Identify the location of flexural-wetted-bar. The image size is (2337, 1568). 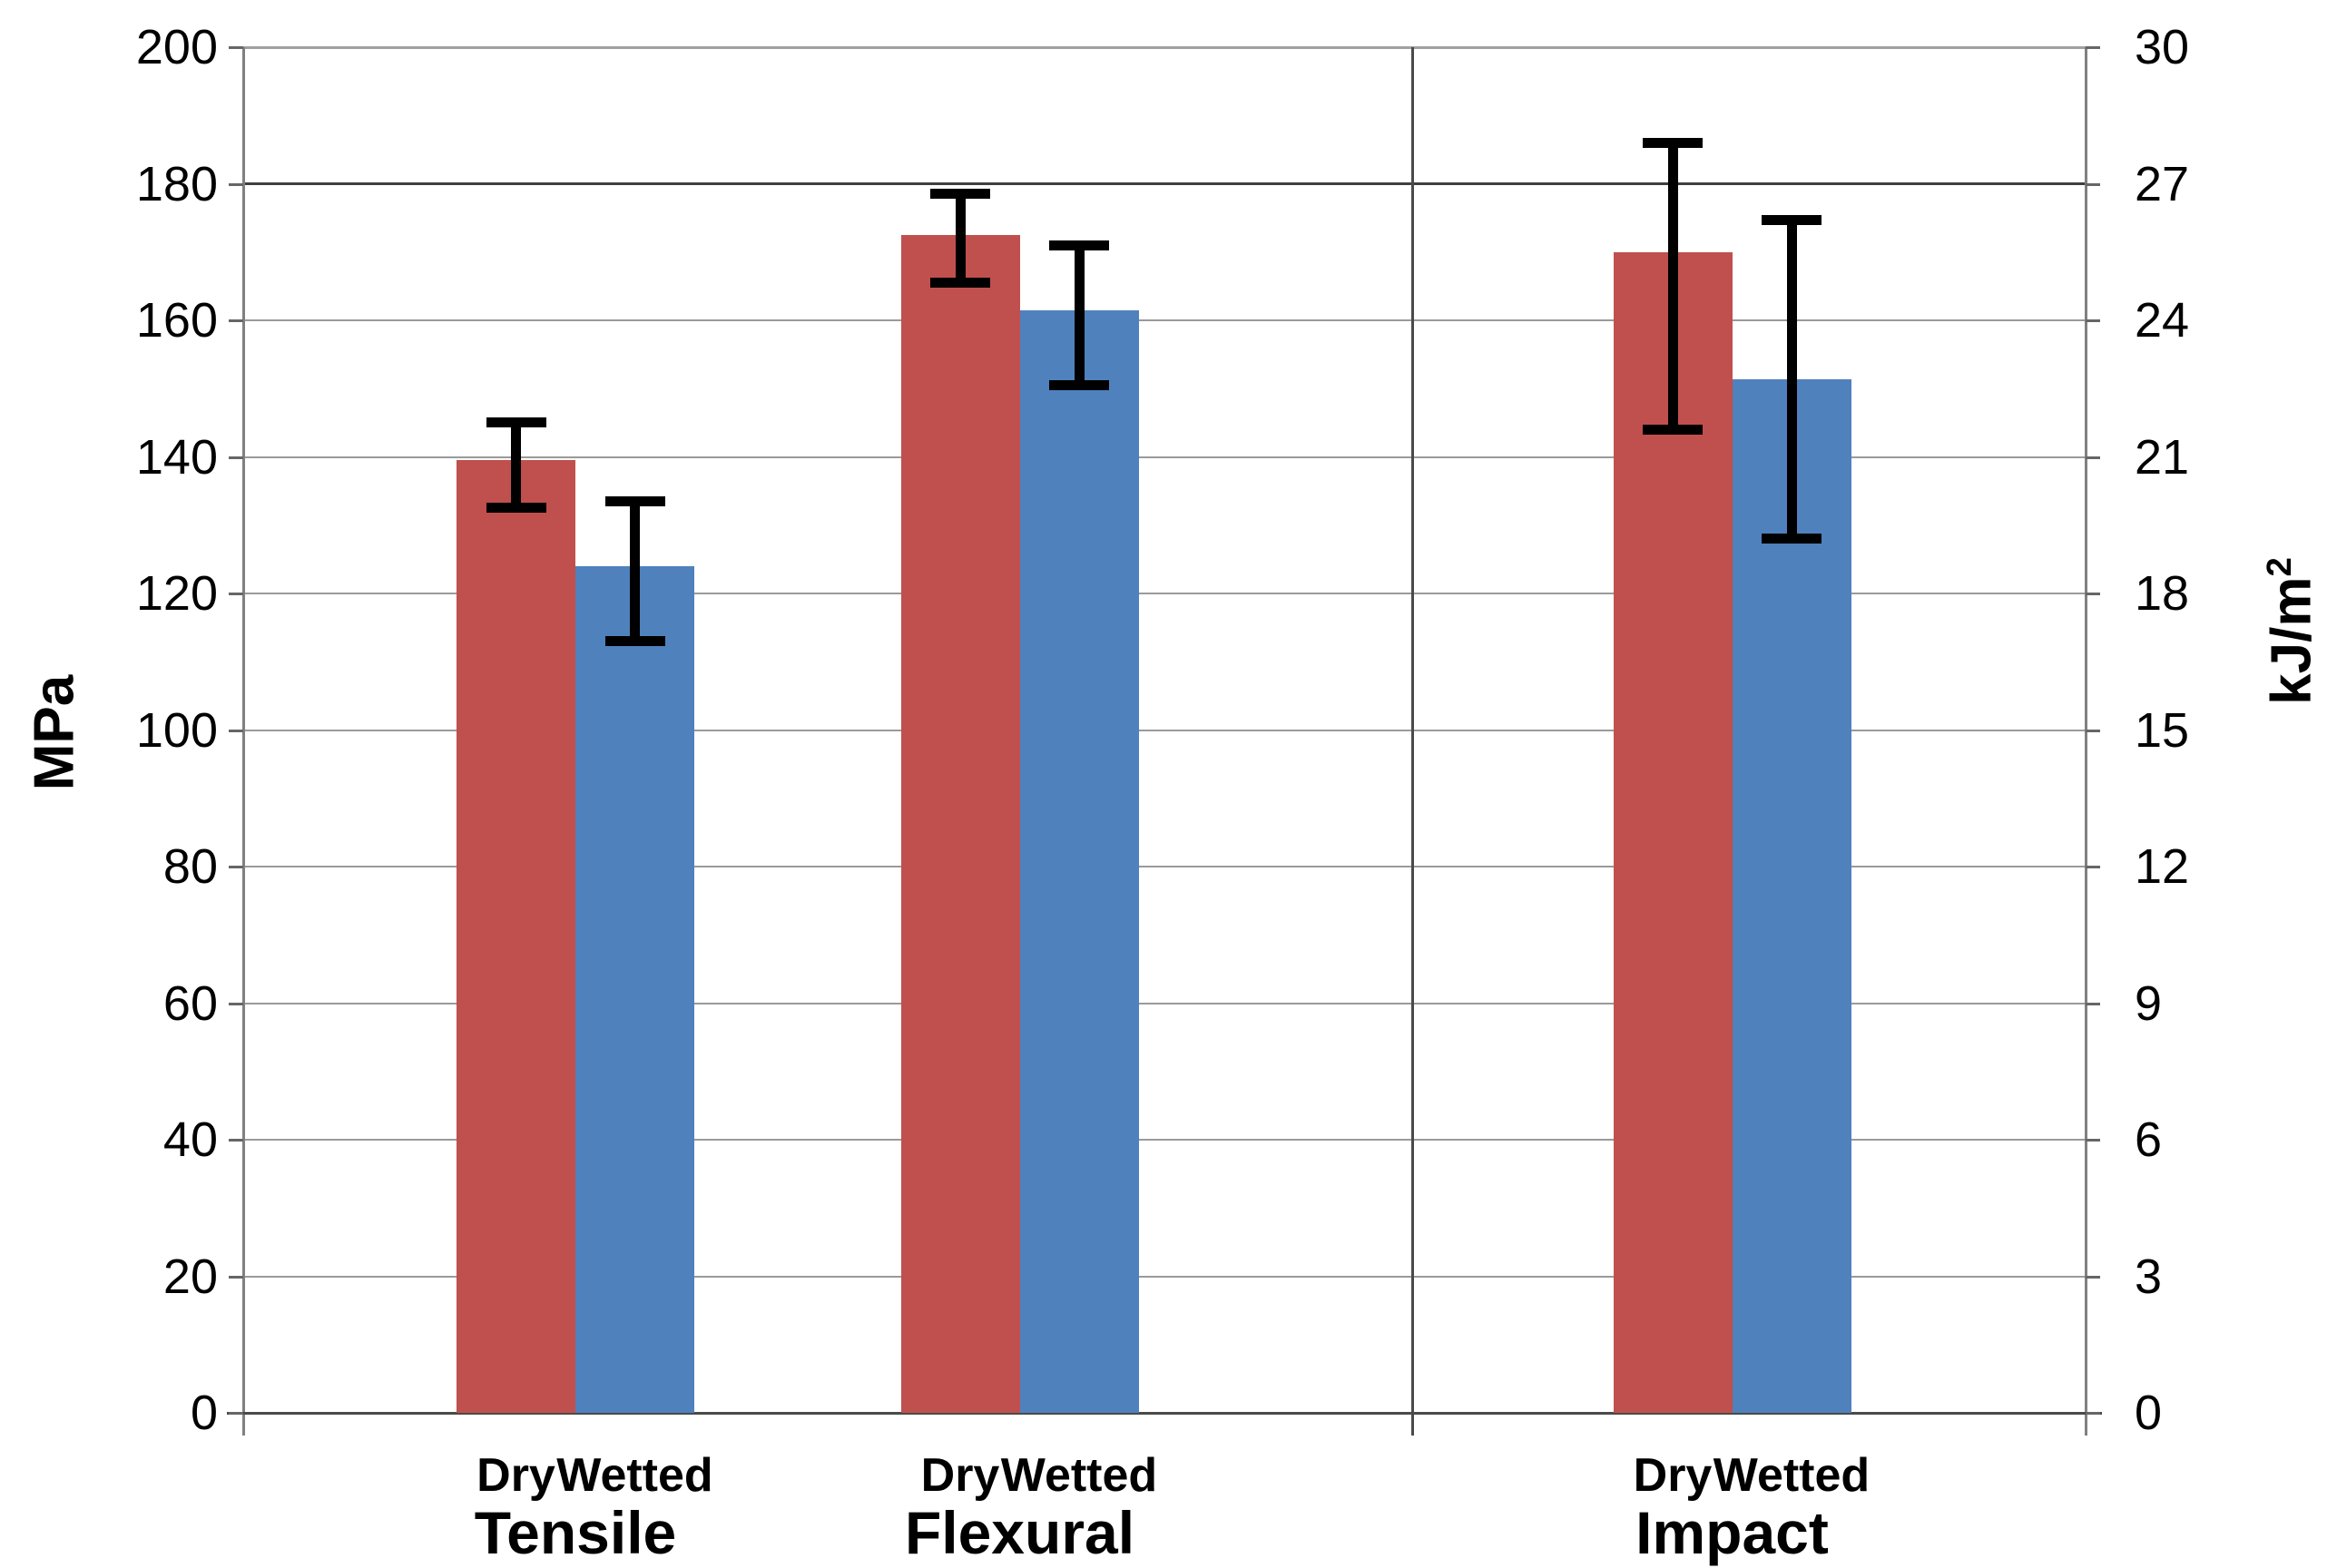
(1079, 861).